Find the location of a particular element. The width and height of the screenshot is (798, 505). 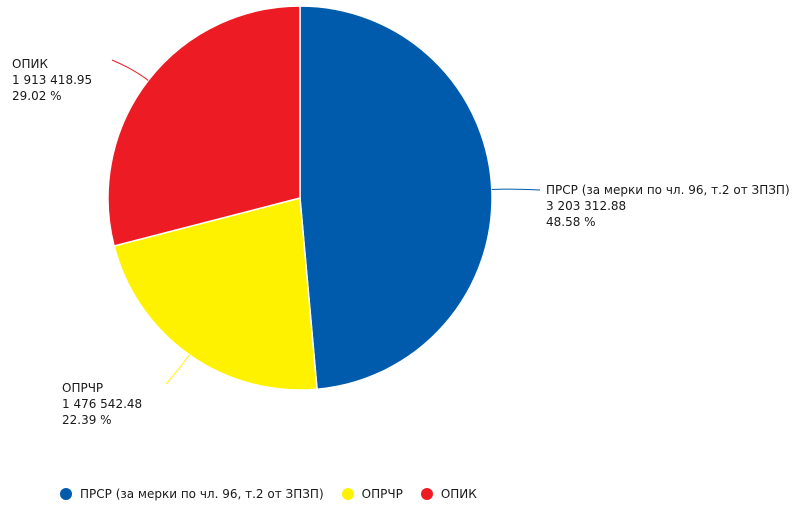

leader-line-opik is located at coordinates (130, 70).